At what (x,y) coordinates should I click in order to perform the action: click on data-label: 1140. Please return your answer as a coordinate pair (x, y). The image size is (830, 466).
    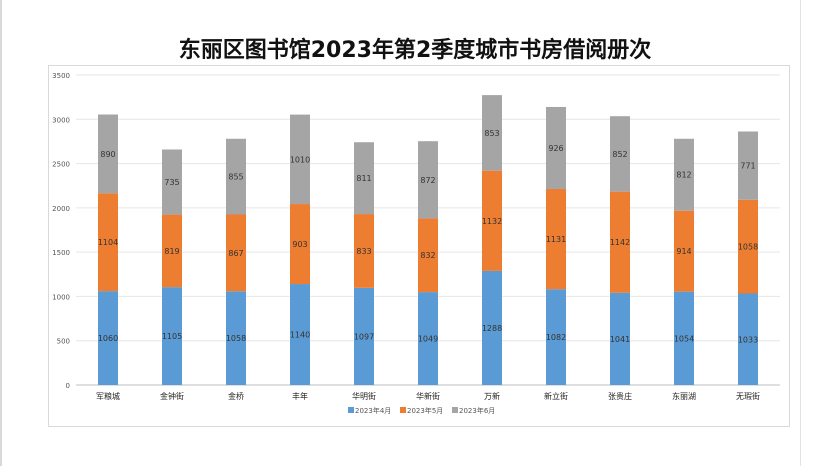
    Looking at the image, I should click on (300, 335).